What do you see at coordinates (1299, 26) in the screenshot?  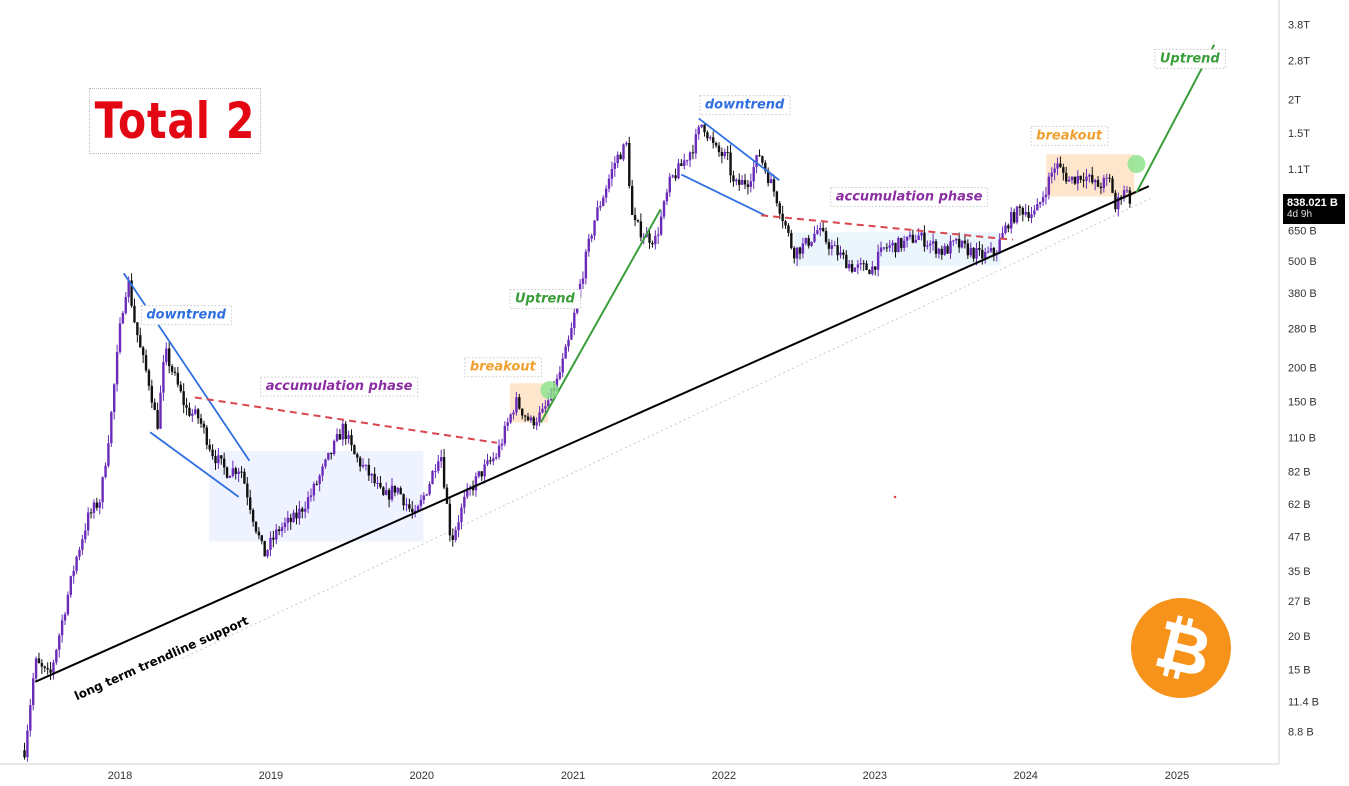 I see `y-tick-label: 3.8T` at bounding box center [1299, 26].